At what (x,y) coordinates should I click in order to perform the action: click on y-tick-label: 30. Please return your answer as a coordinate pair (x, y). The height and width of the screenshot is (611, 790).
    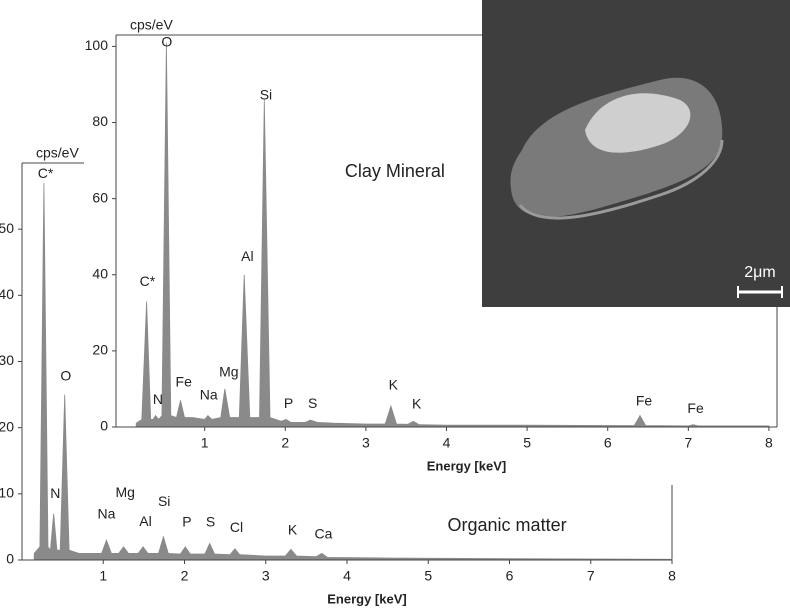
    Looking at the image, I should click on (7, 360).